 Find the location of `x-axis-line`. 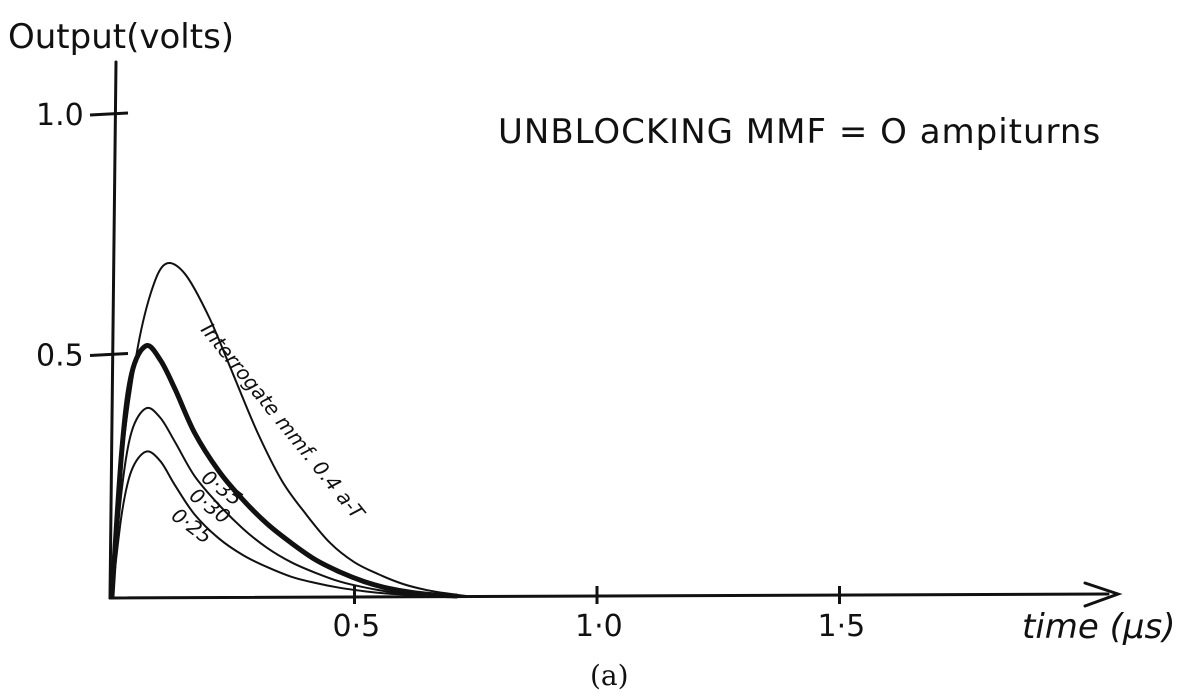

x-axis-line is located at coordinates (609, 596).